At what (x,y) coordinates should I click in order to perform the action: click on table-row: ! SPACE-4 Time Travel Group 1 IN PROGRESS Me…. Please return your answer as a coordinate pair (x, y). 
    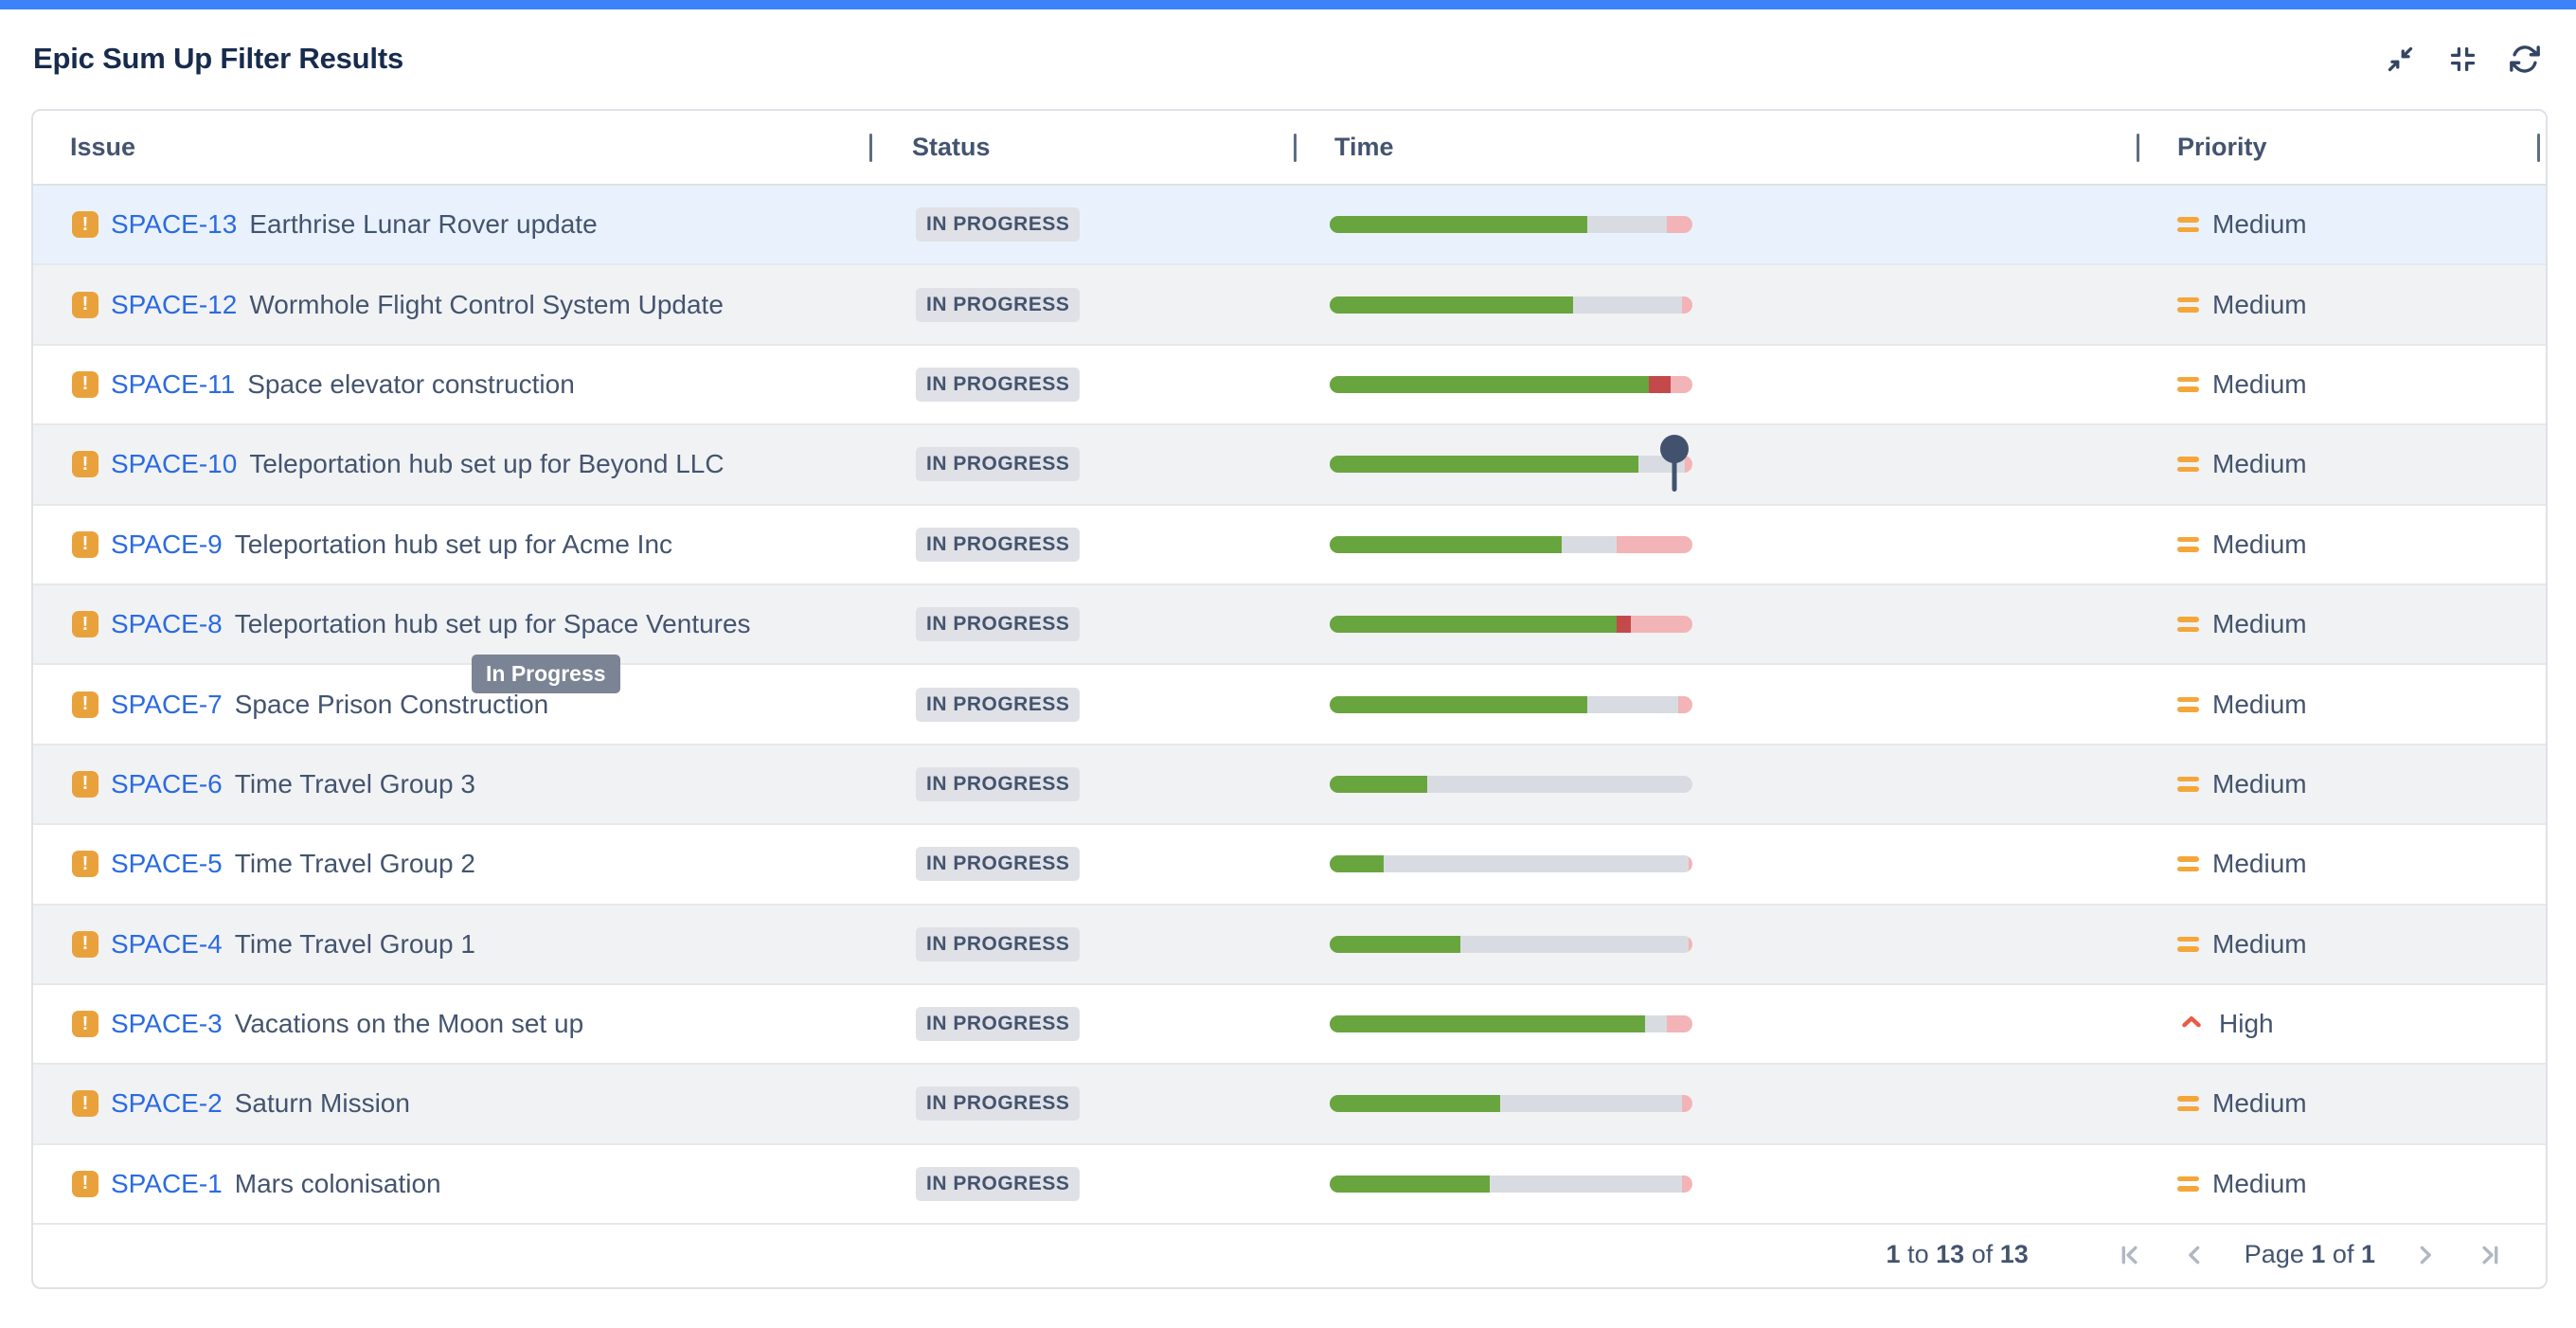
    Looking at the image, I should click on (1289, 945).